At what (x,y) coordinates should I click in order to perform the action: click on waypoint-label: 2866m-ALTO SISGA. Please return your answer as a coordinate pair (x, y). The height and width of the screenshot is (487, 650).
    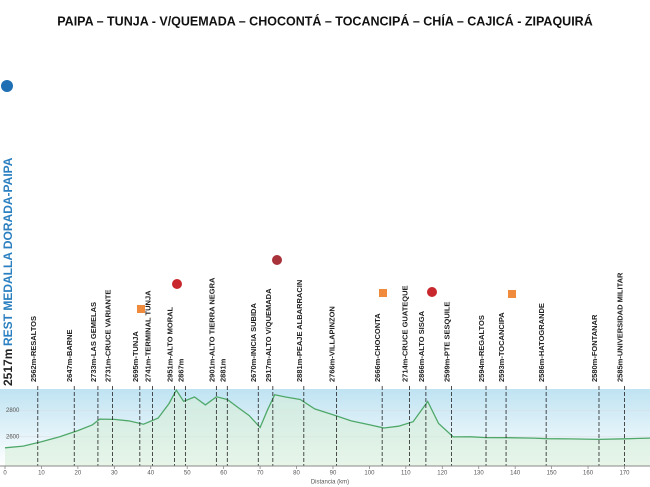
    Looking at the image, I should click on (421, 346).